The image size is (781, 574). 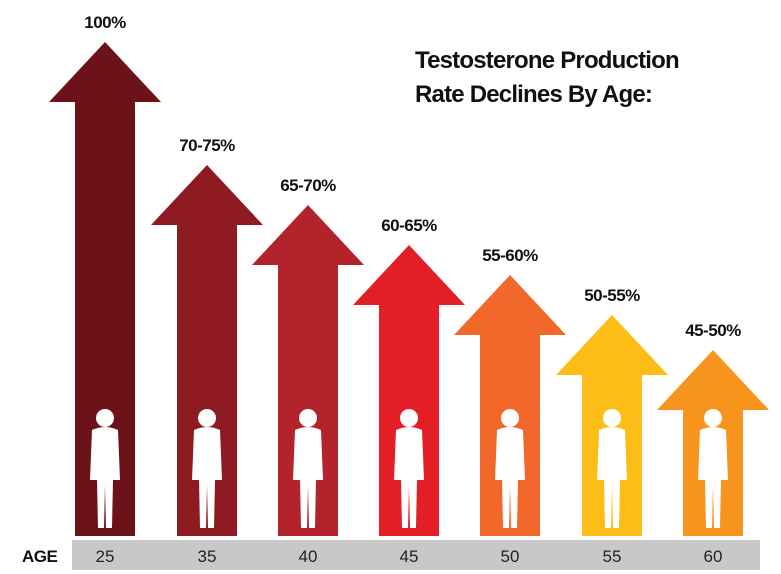 What do you see at coordinates (409, 225) in the screenshot?
I see `value-label: 60-65%` at bounding box center [409, 225].